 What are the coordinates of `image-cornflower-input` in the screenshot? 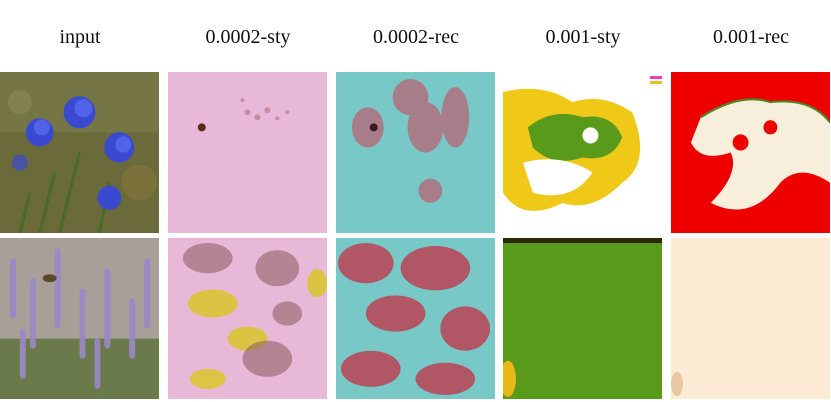 It's located at (79, 152).